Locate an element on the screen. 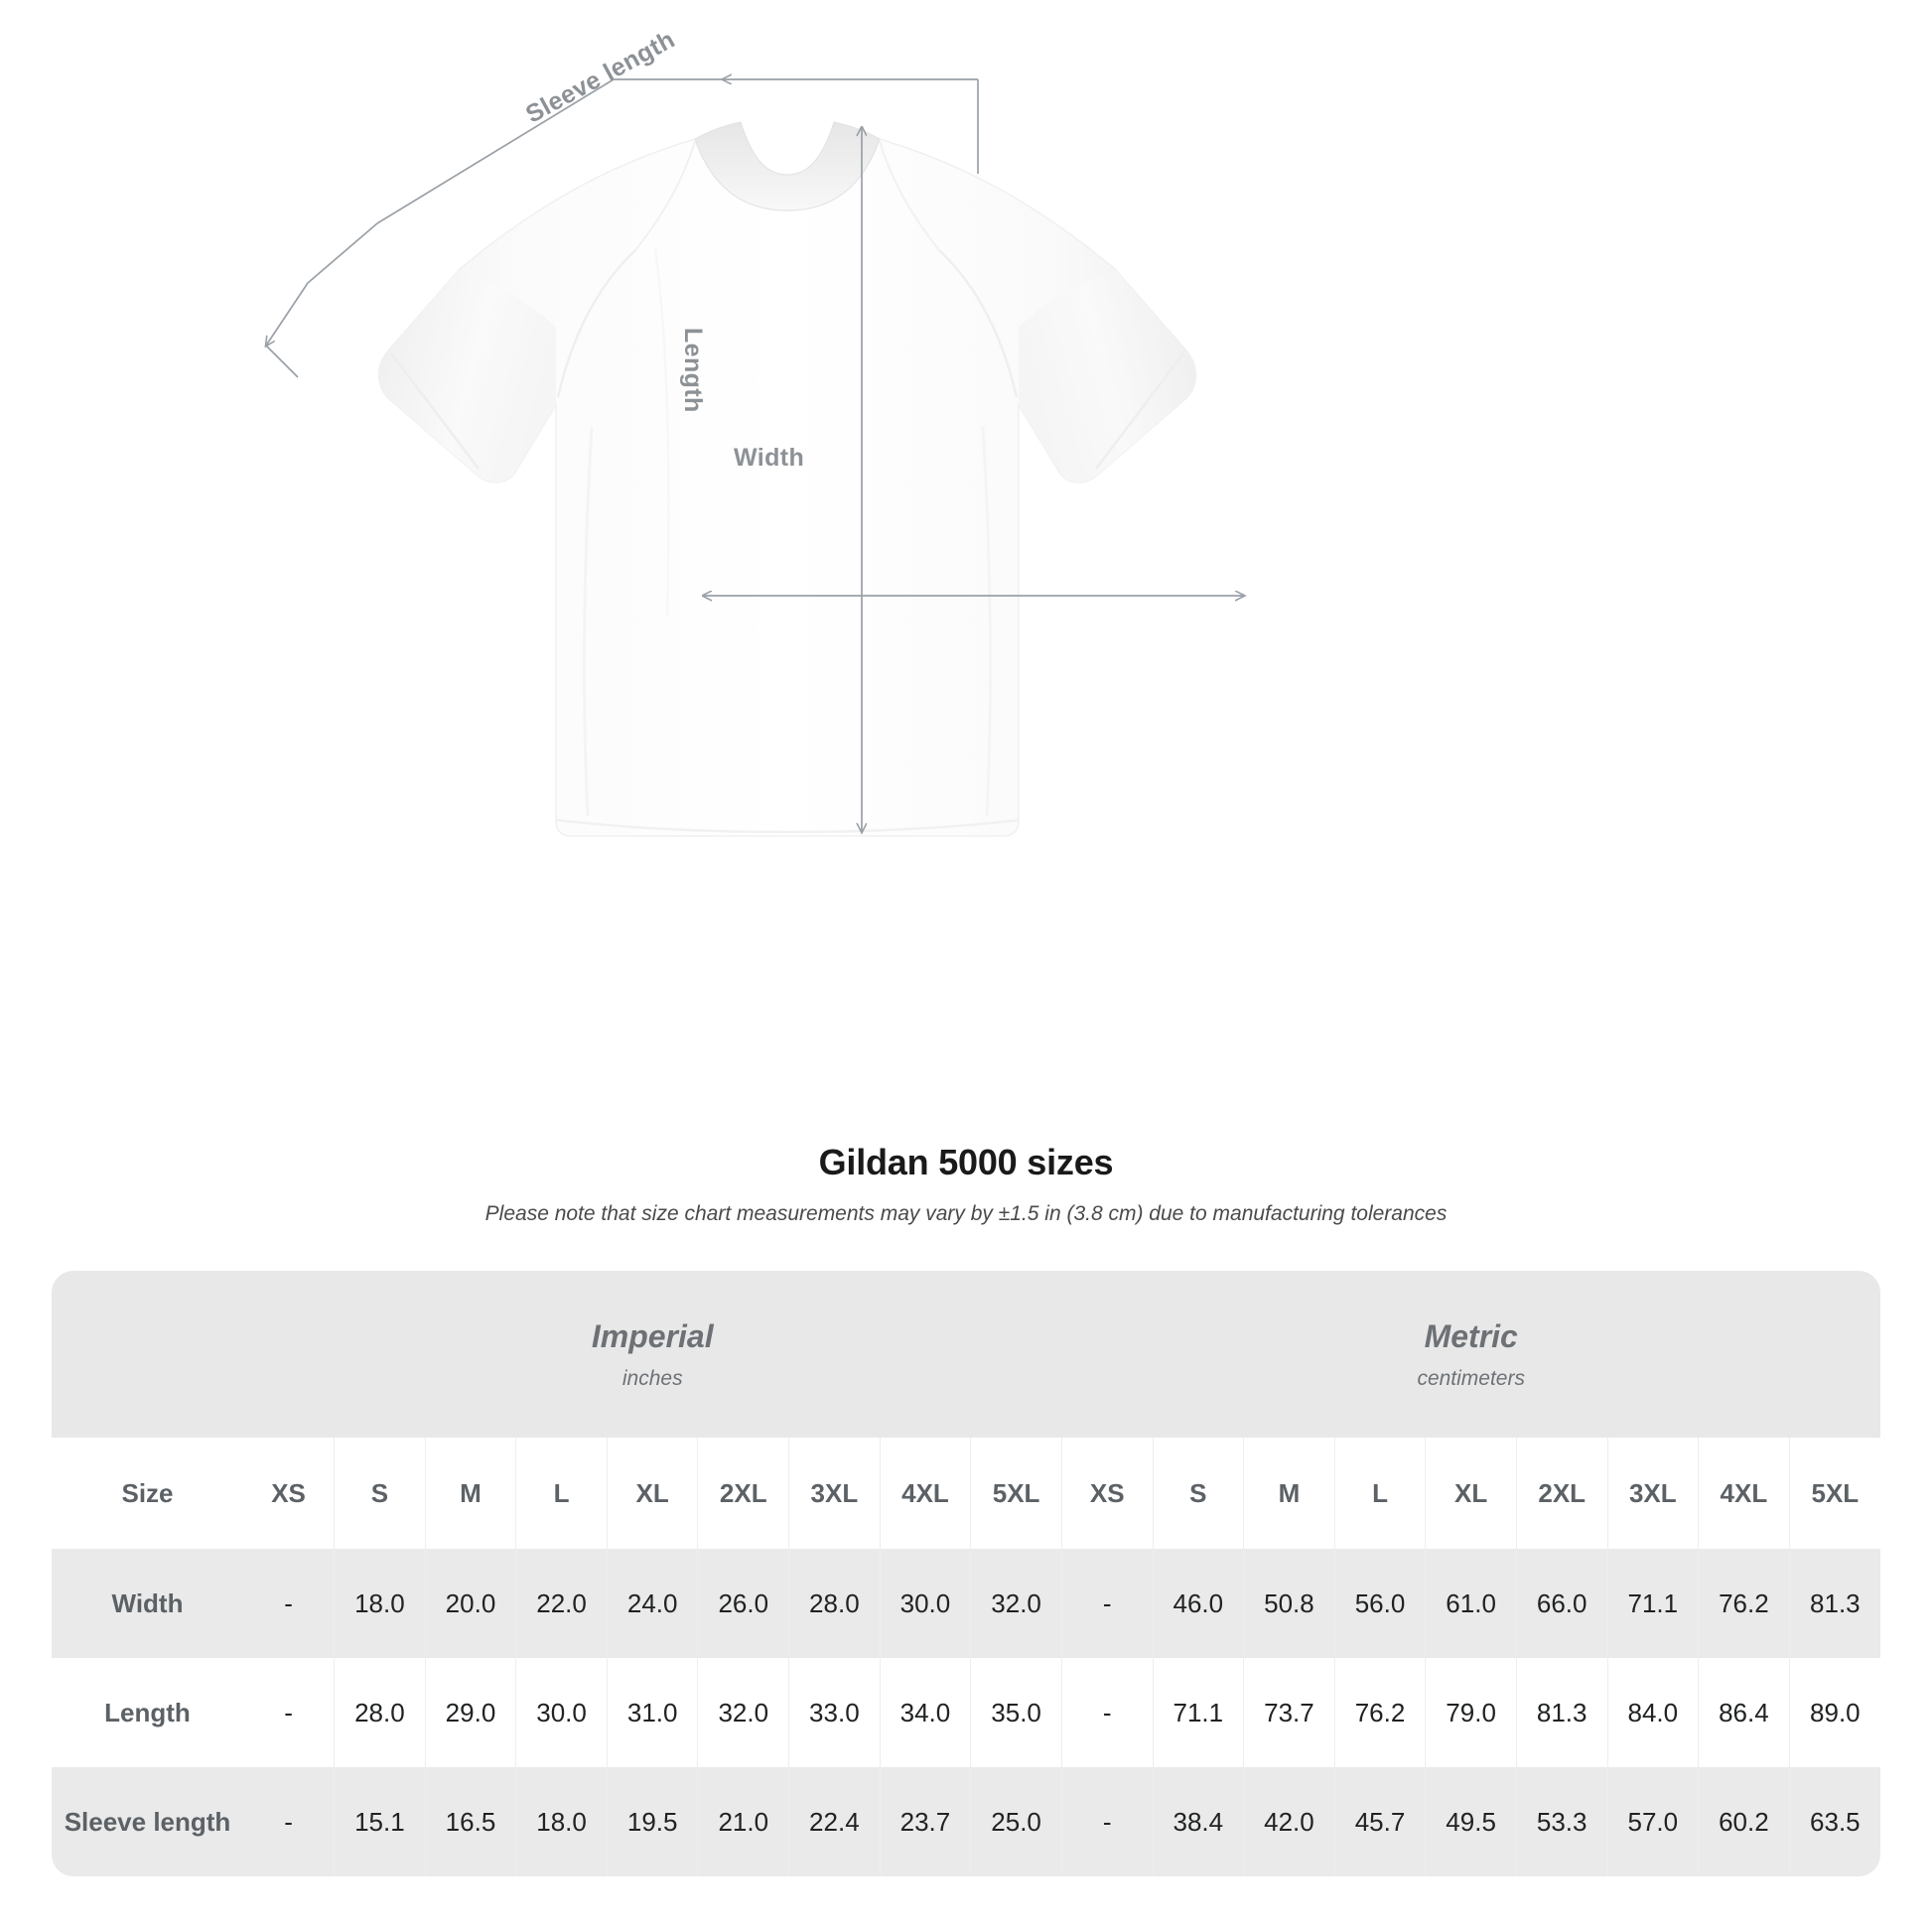 The width and height of the screenshot is (1932, 1932). cell-width-imperial-xl: 24.0 is located at coordinates (652, 1603).